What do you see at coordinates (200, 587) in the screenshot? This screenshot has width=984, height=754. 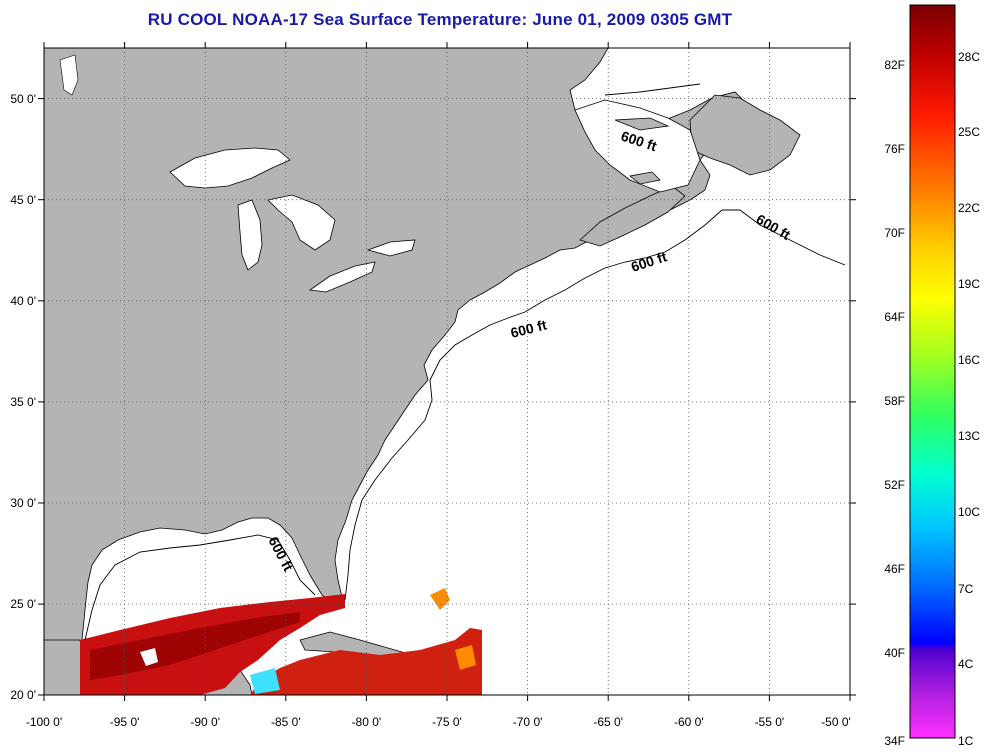 I see `contour-600ft-gulf` at bounding box center [200, 587].